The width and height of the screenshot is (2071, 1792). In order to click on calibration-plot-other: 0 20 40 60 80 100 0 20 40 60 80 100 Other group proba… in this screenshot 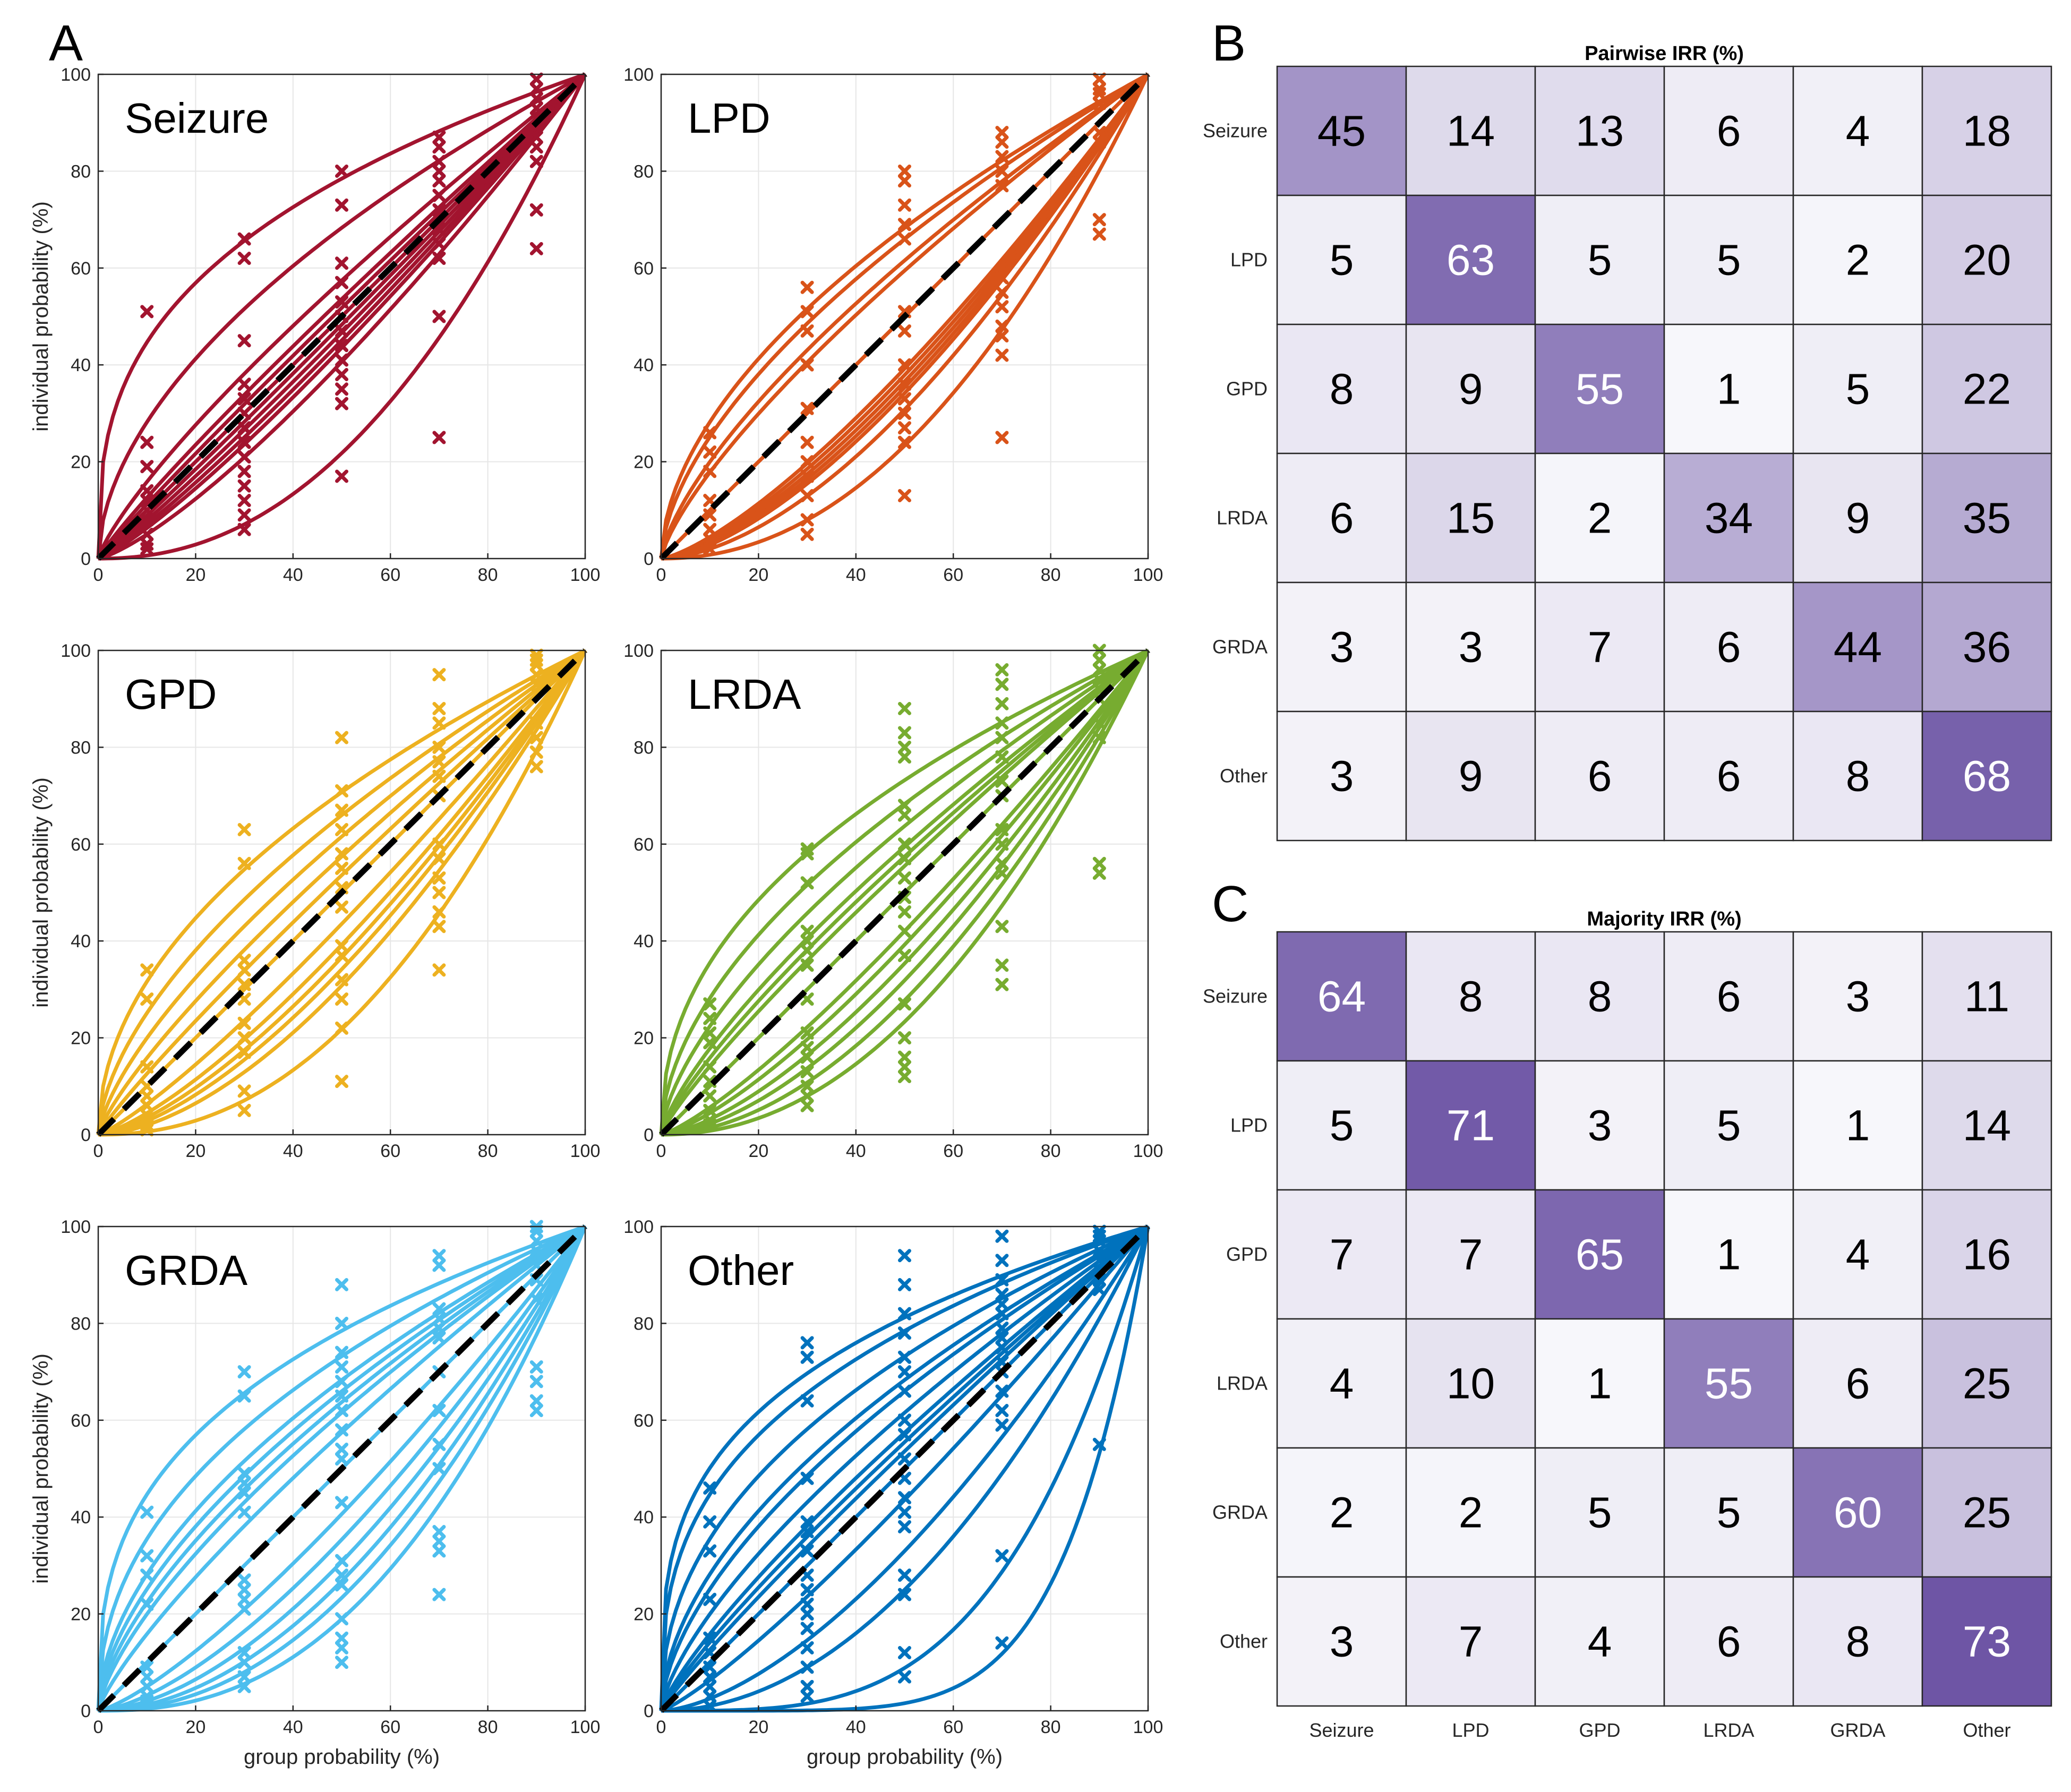, I will do `click(893, 1493)`.